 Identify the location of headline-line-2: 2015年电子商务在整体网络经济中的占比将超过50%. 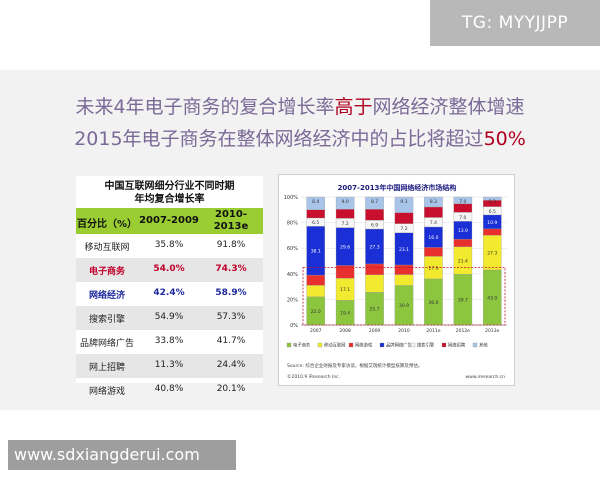
(300, 137).